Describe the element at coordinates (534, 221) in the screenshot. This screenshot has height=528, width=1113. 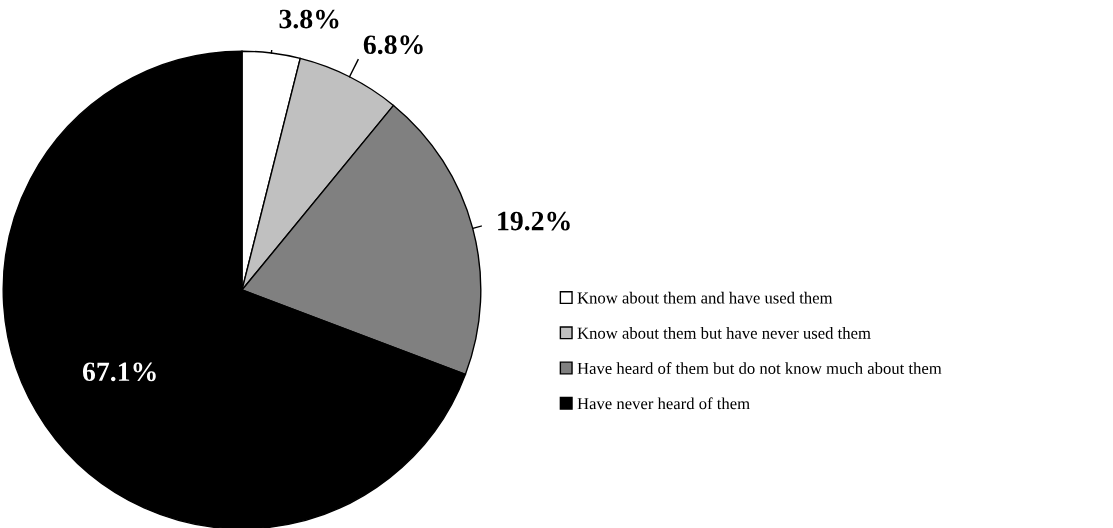
I see `data-label: 19.2%` at that location.